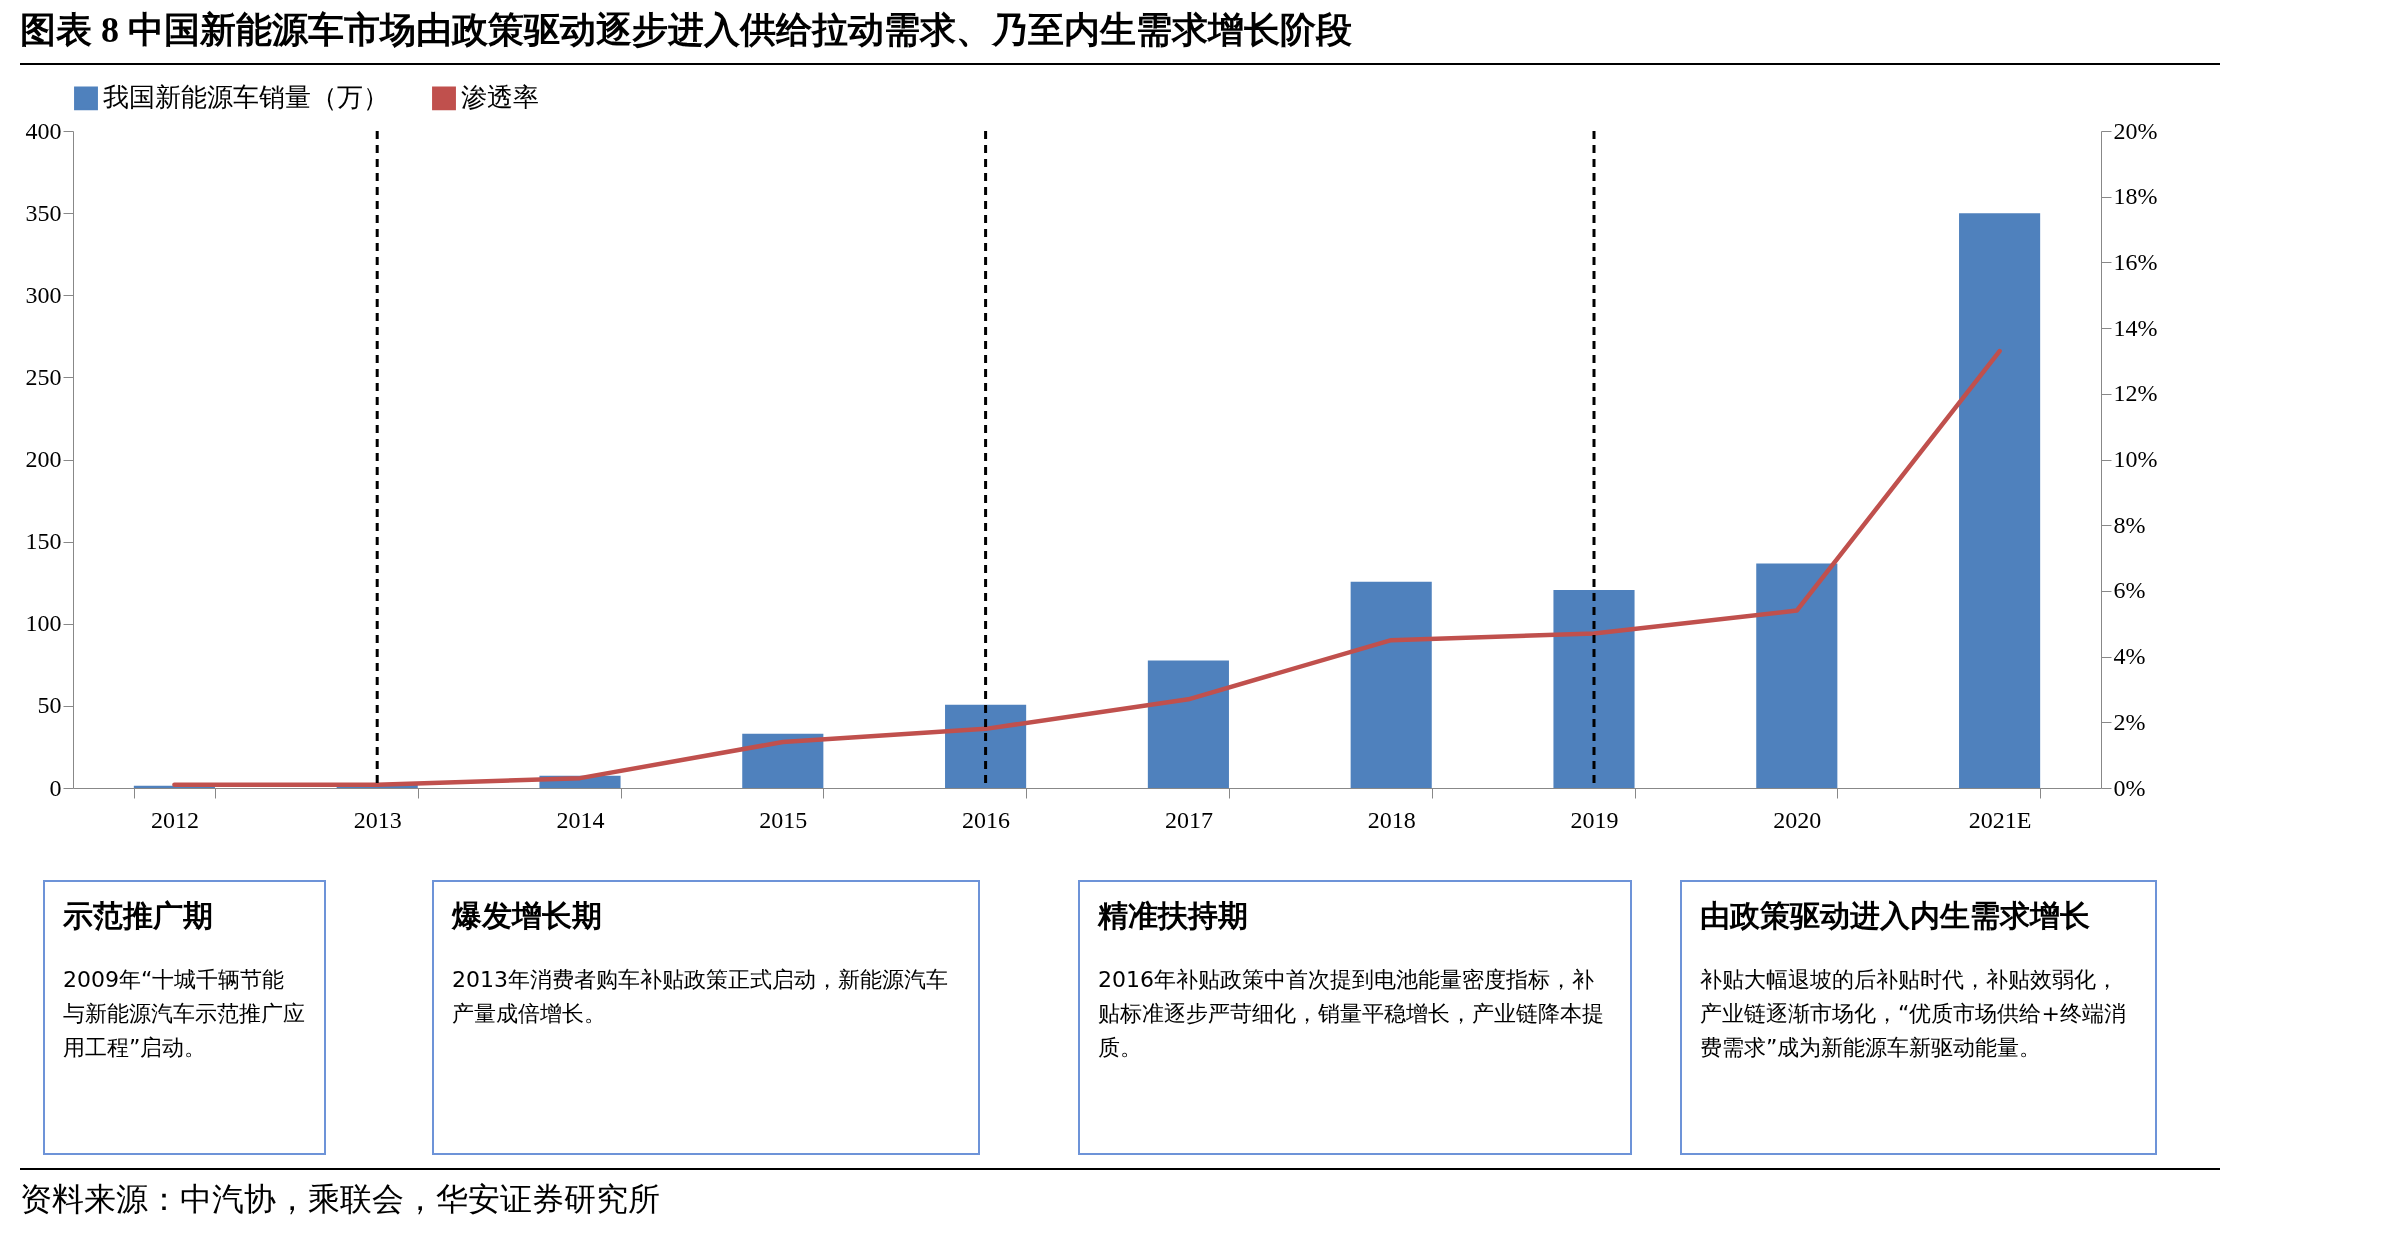  What do you see at coordinates (1594, 819) in the screenshot?
I see `x-tick-label: 2019` at bounding box center [1594, 819].